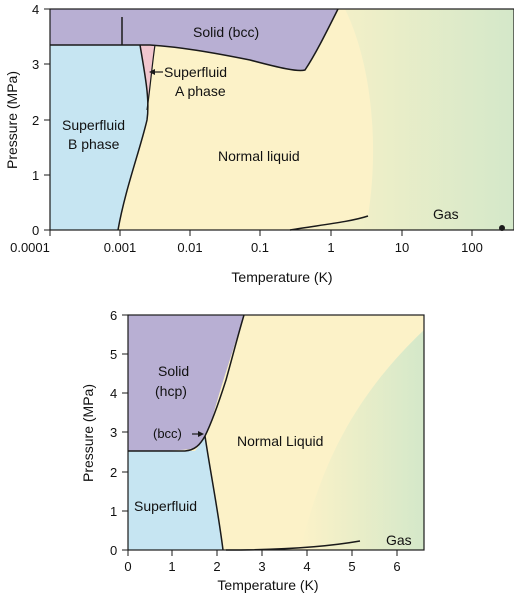 The image size is (514, 598). What do you see at coordinates (133, 137) in the screenshot?
I see `ab-transition-line` at bounding box center [133, 137].